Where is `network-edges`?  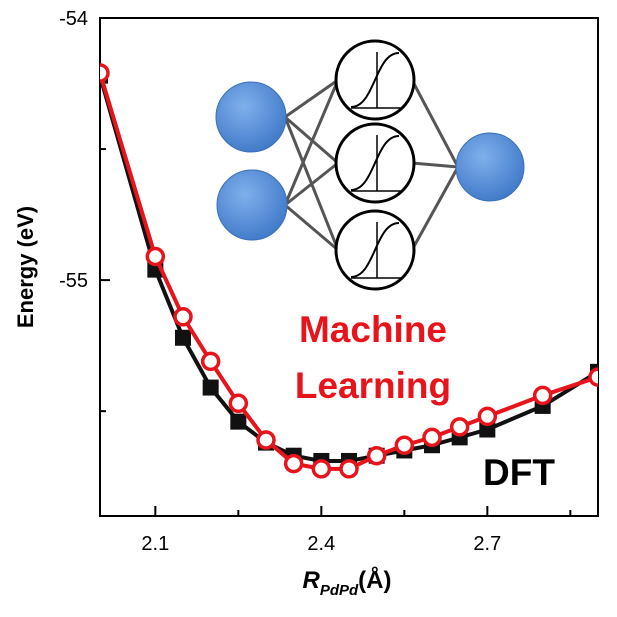
network-edges is located at coordinates (371, 165).